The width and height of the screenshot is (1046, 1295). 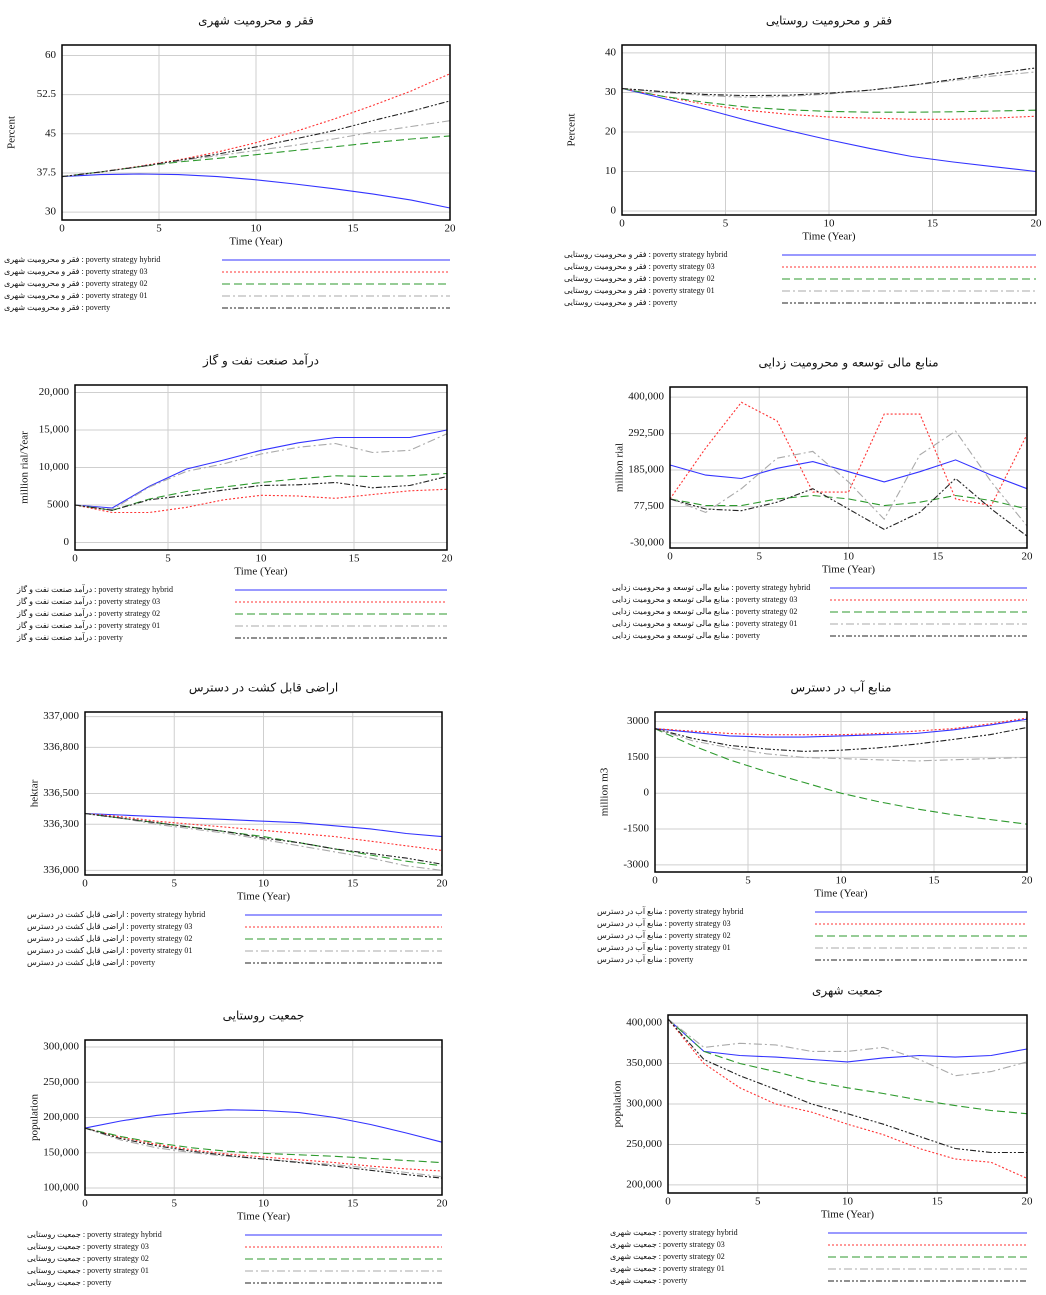 What do you see at coordinates (88, 1270) in the screenshot?
I see `legend-label: جمعیت روستایی : poverty strategy 01` at bounding box center [88, 1270].